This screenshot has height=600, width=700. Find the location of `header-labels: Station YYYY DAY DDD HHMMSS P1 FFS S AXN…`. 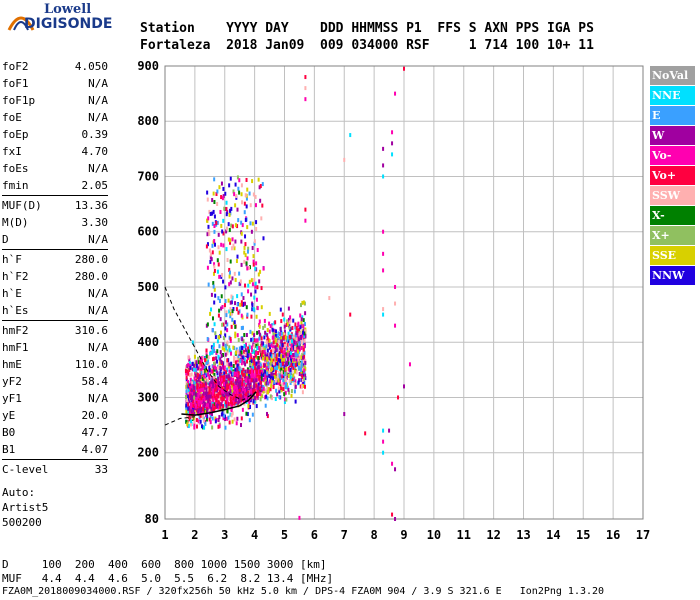

header-labels: Station YYYY DAY DDD HHMMSS P1 FFS S AXN… is located at coordinates (367, 28).